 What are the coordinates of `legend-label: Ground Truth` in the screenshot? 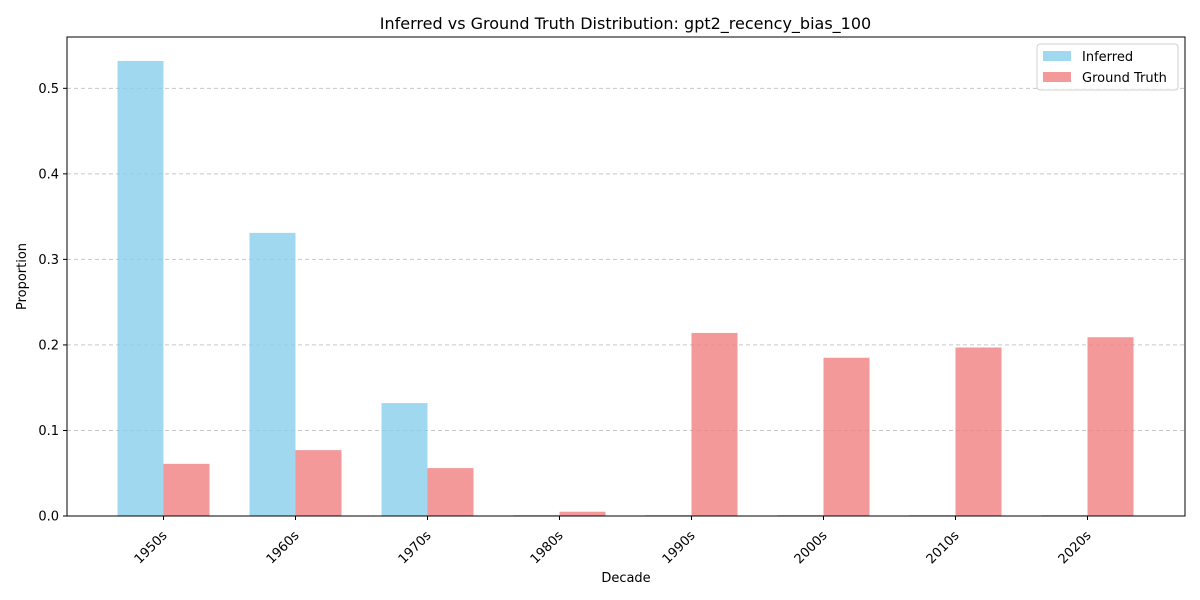 It's located at (1124, 78).